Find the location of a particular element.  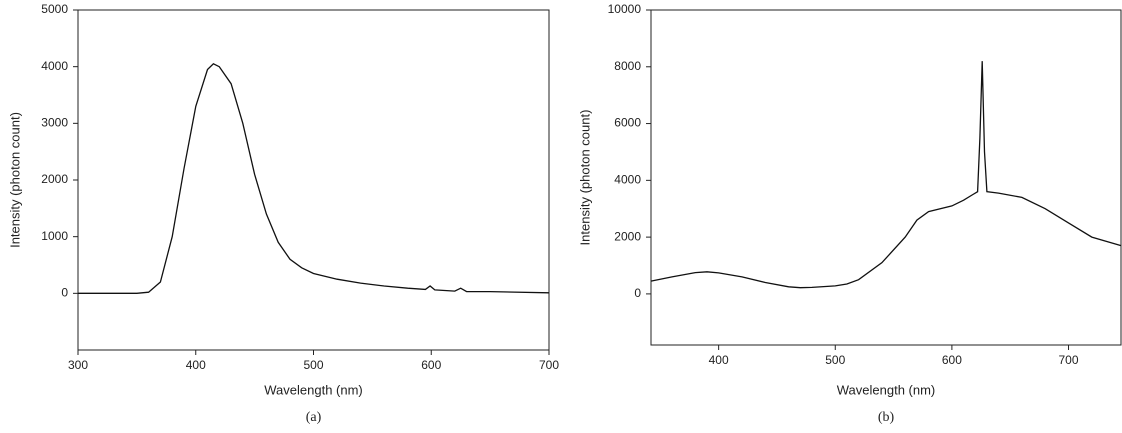

y-tick-label: 10000 is located at coordinates (625, 9).